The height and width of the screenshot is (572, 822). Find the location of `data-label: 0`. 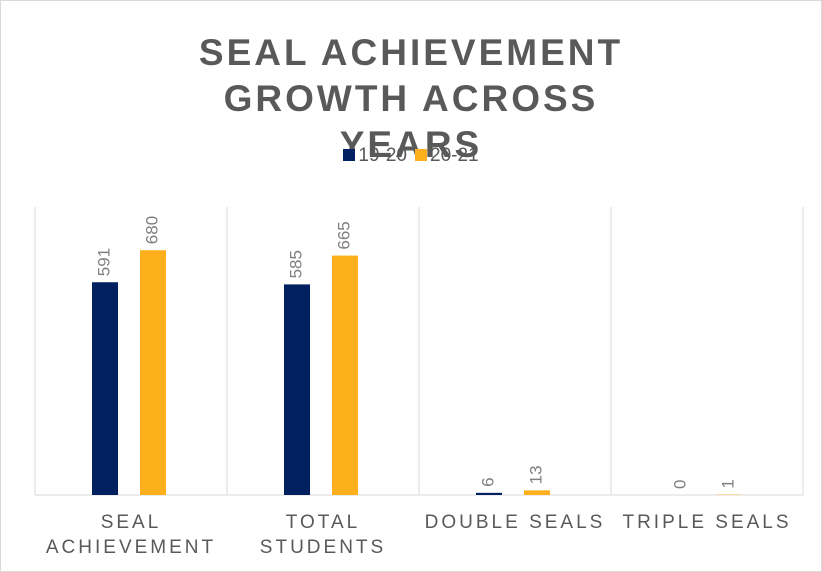

data-label: 0 is located at coordinates (679, 484).